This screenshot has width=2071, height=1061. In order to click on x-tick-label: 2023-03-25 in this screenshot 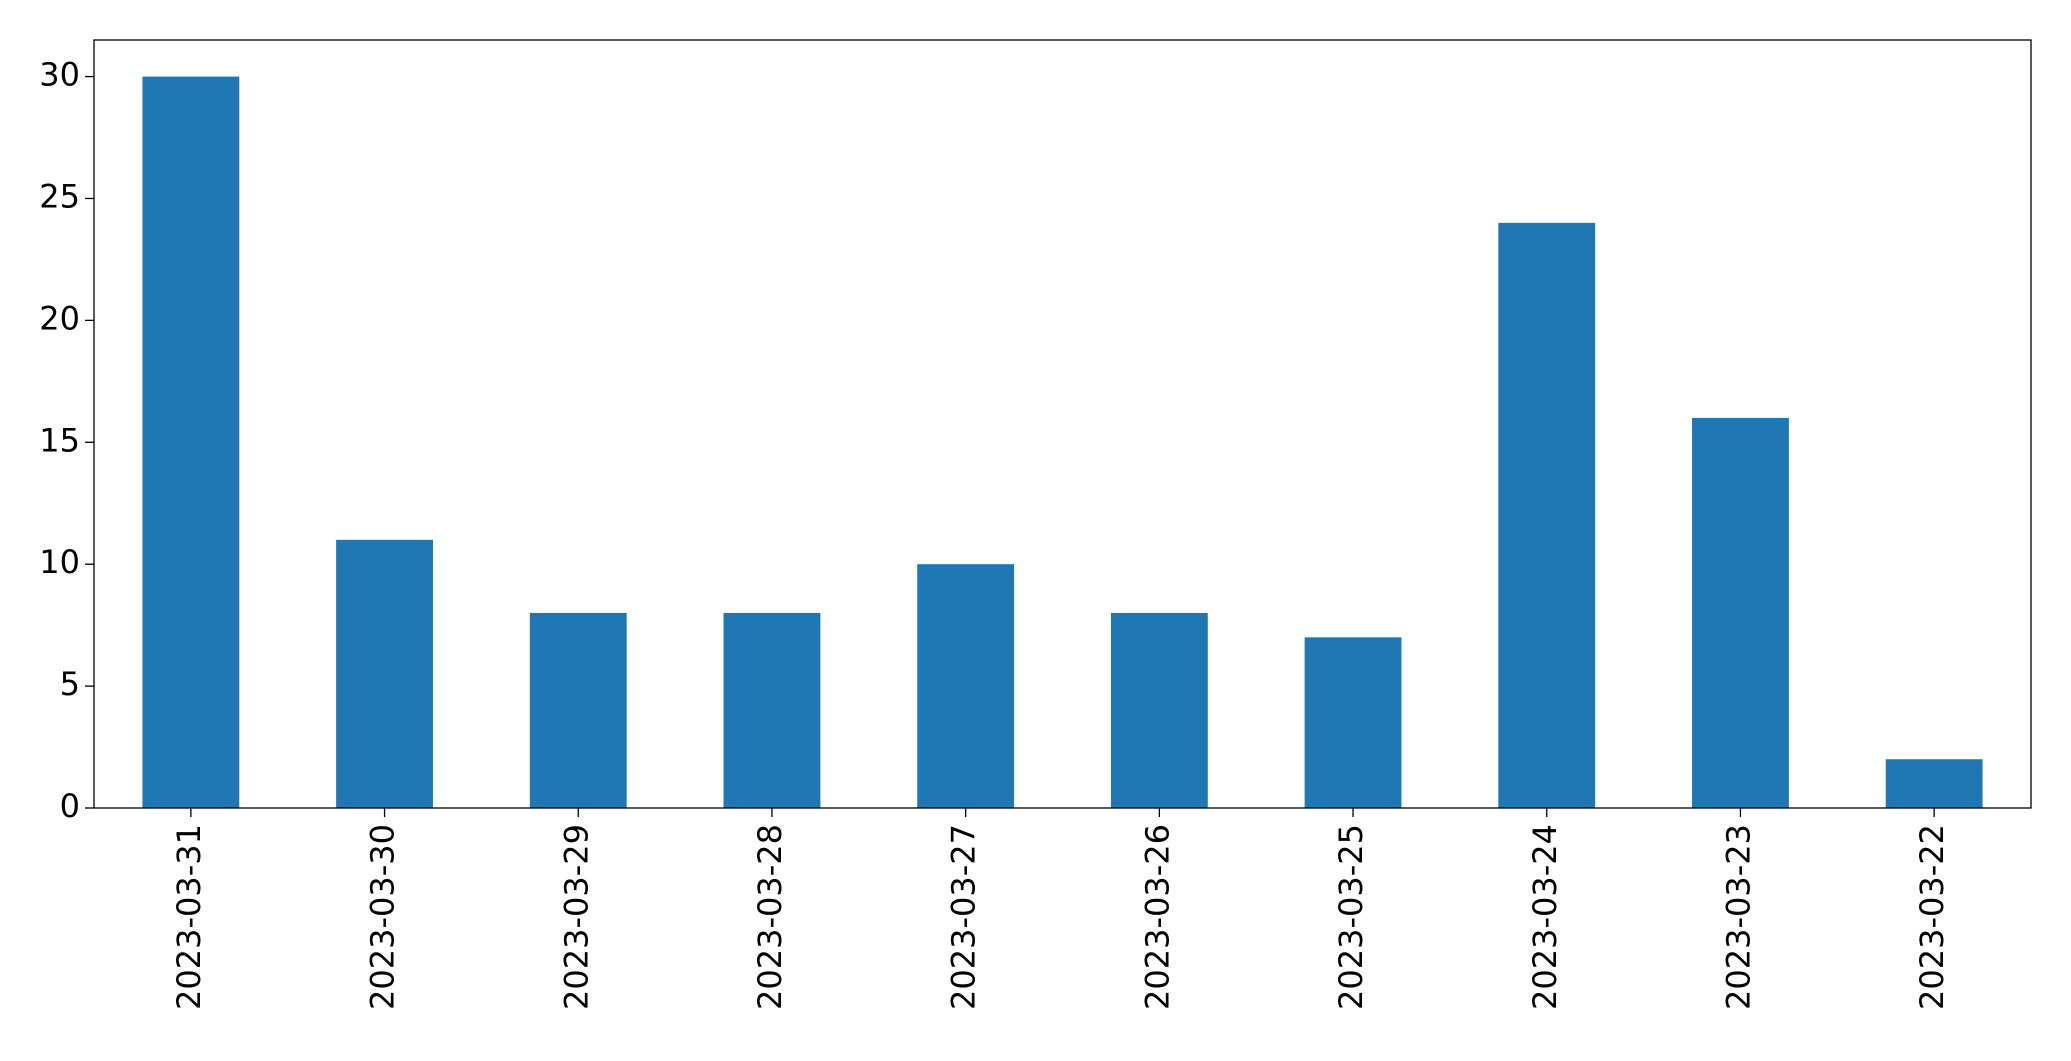, I will do `click(1351, 917)`.